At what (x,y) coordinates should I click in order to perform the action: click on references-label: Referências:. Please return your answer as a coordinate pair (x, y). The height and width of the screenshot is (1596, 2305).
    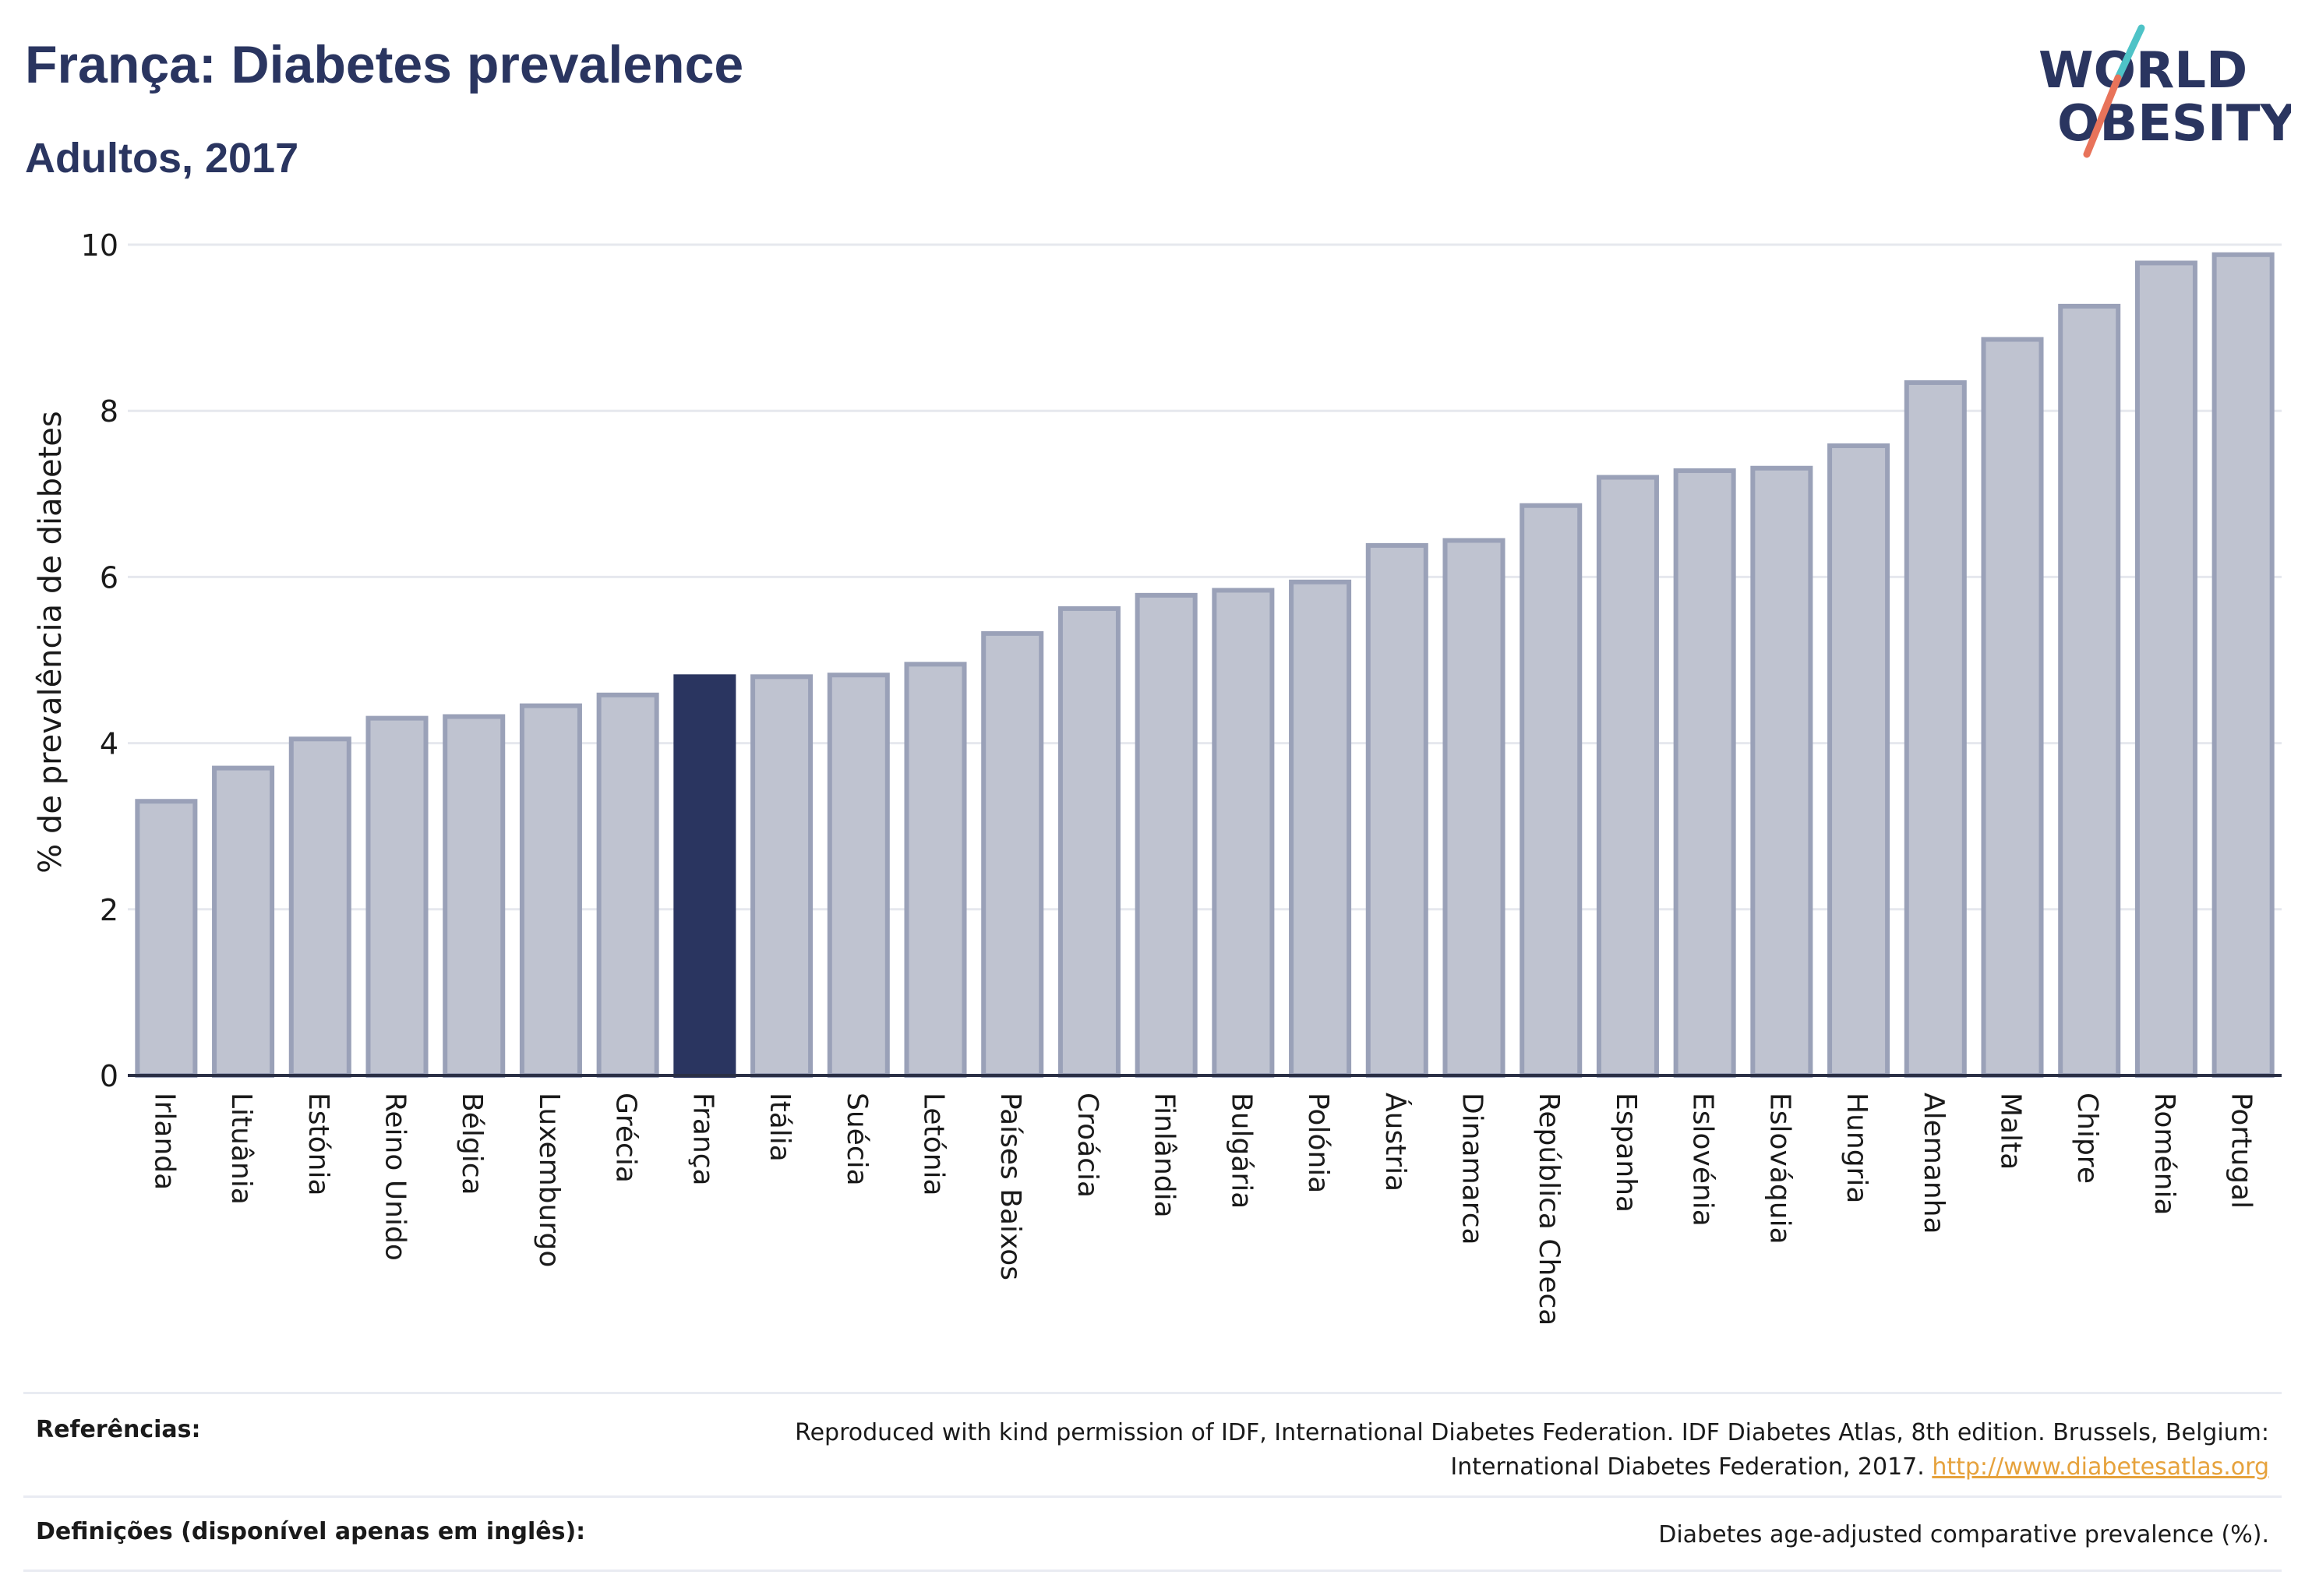
    Looking at the image, I should click on (118, 1429).